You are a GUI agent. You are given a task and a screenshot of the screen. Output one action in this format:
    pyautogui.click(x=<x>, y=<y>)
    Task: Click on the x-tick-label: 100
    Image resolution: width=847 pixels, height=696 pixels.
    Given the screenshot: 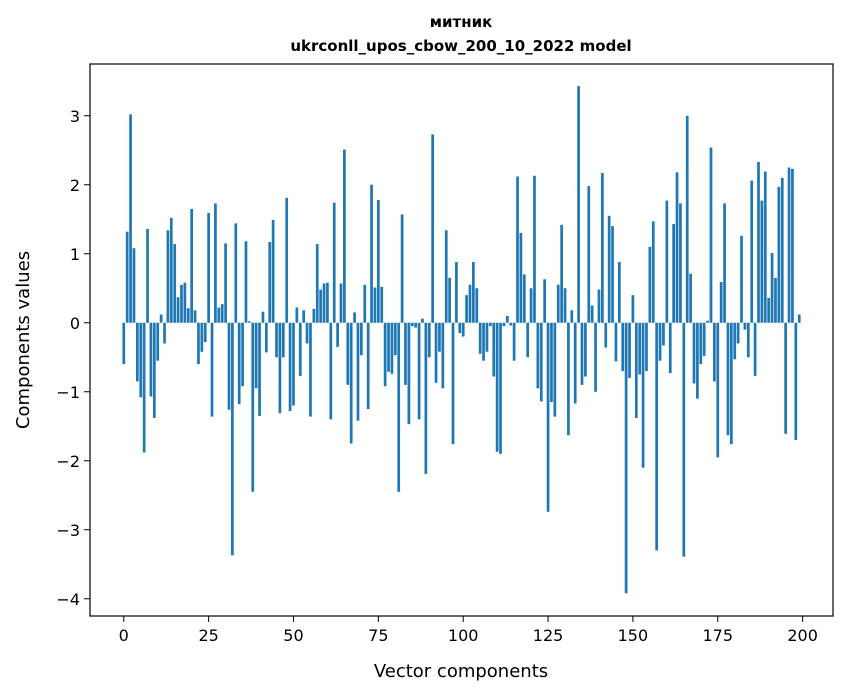 What is the action you would take?
    pyautogui.click(x=463, y=635)
    